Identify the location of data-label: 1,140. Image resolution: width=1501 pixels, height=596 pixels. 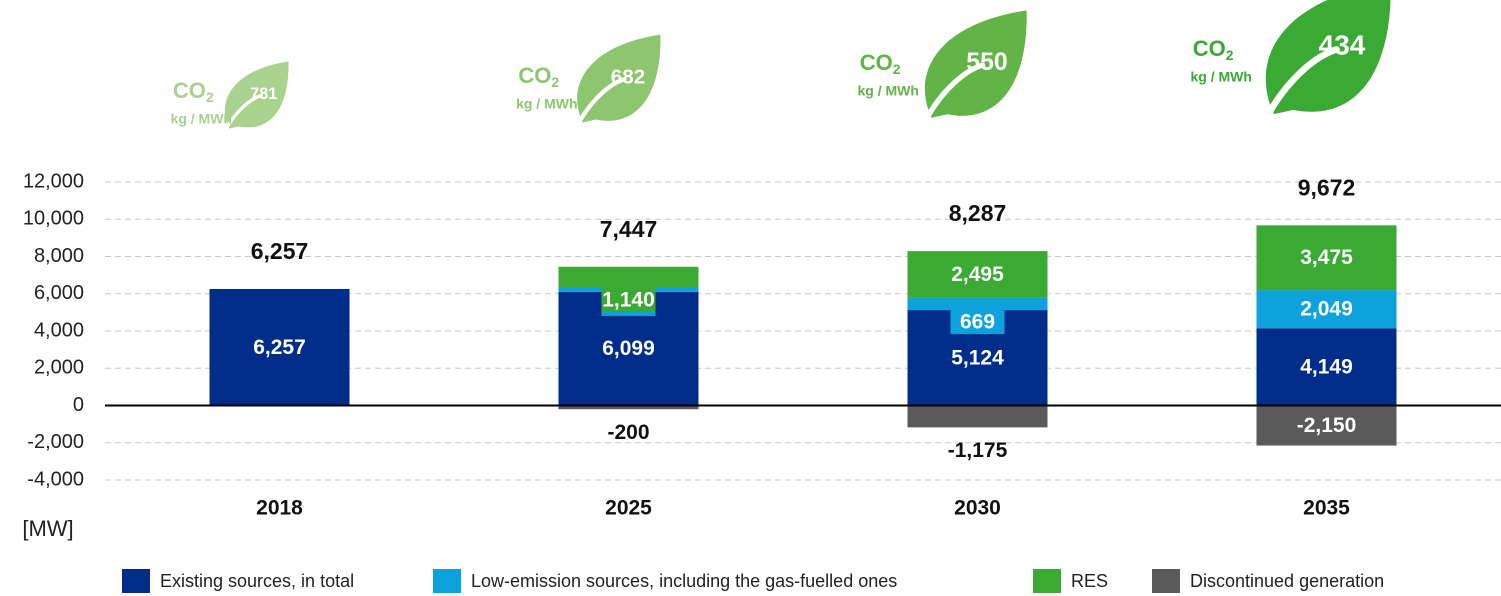
(628, 300).